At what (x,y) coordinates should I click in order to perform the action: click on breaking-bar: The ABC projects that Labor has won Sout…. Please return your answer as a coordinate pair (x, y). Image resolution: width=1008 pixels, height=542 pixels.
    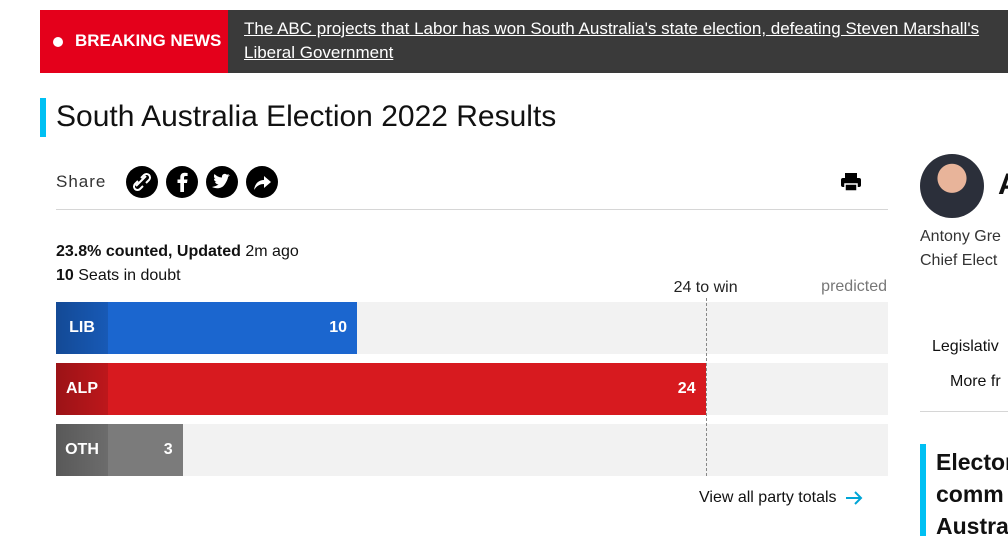
    Looking at the image, I should click on (618, 41).